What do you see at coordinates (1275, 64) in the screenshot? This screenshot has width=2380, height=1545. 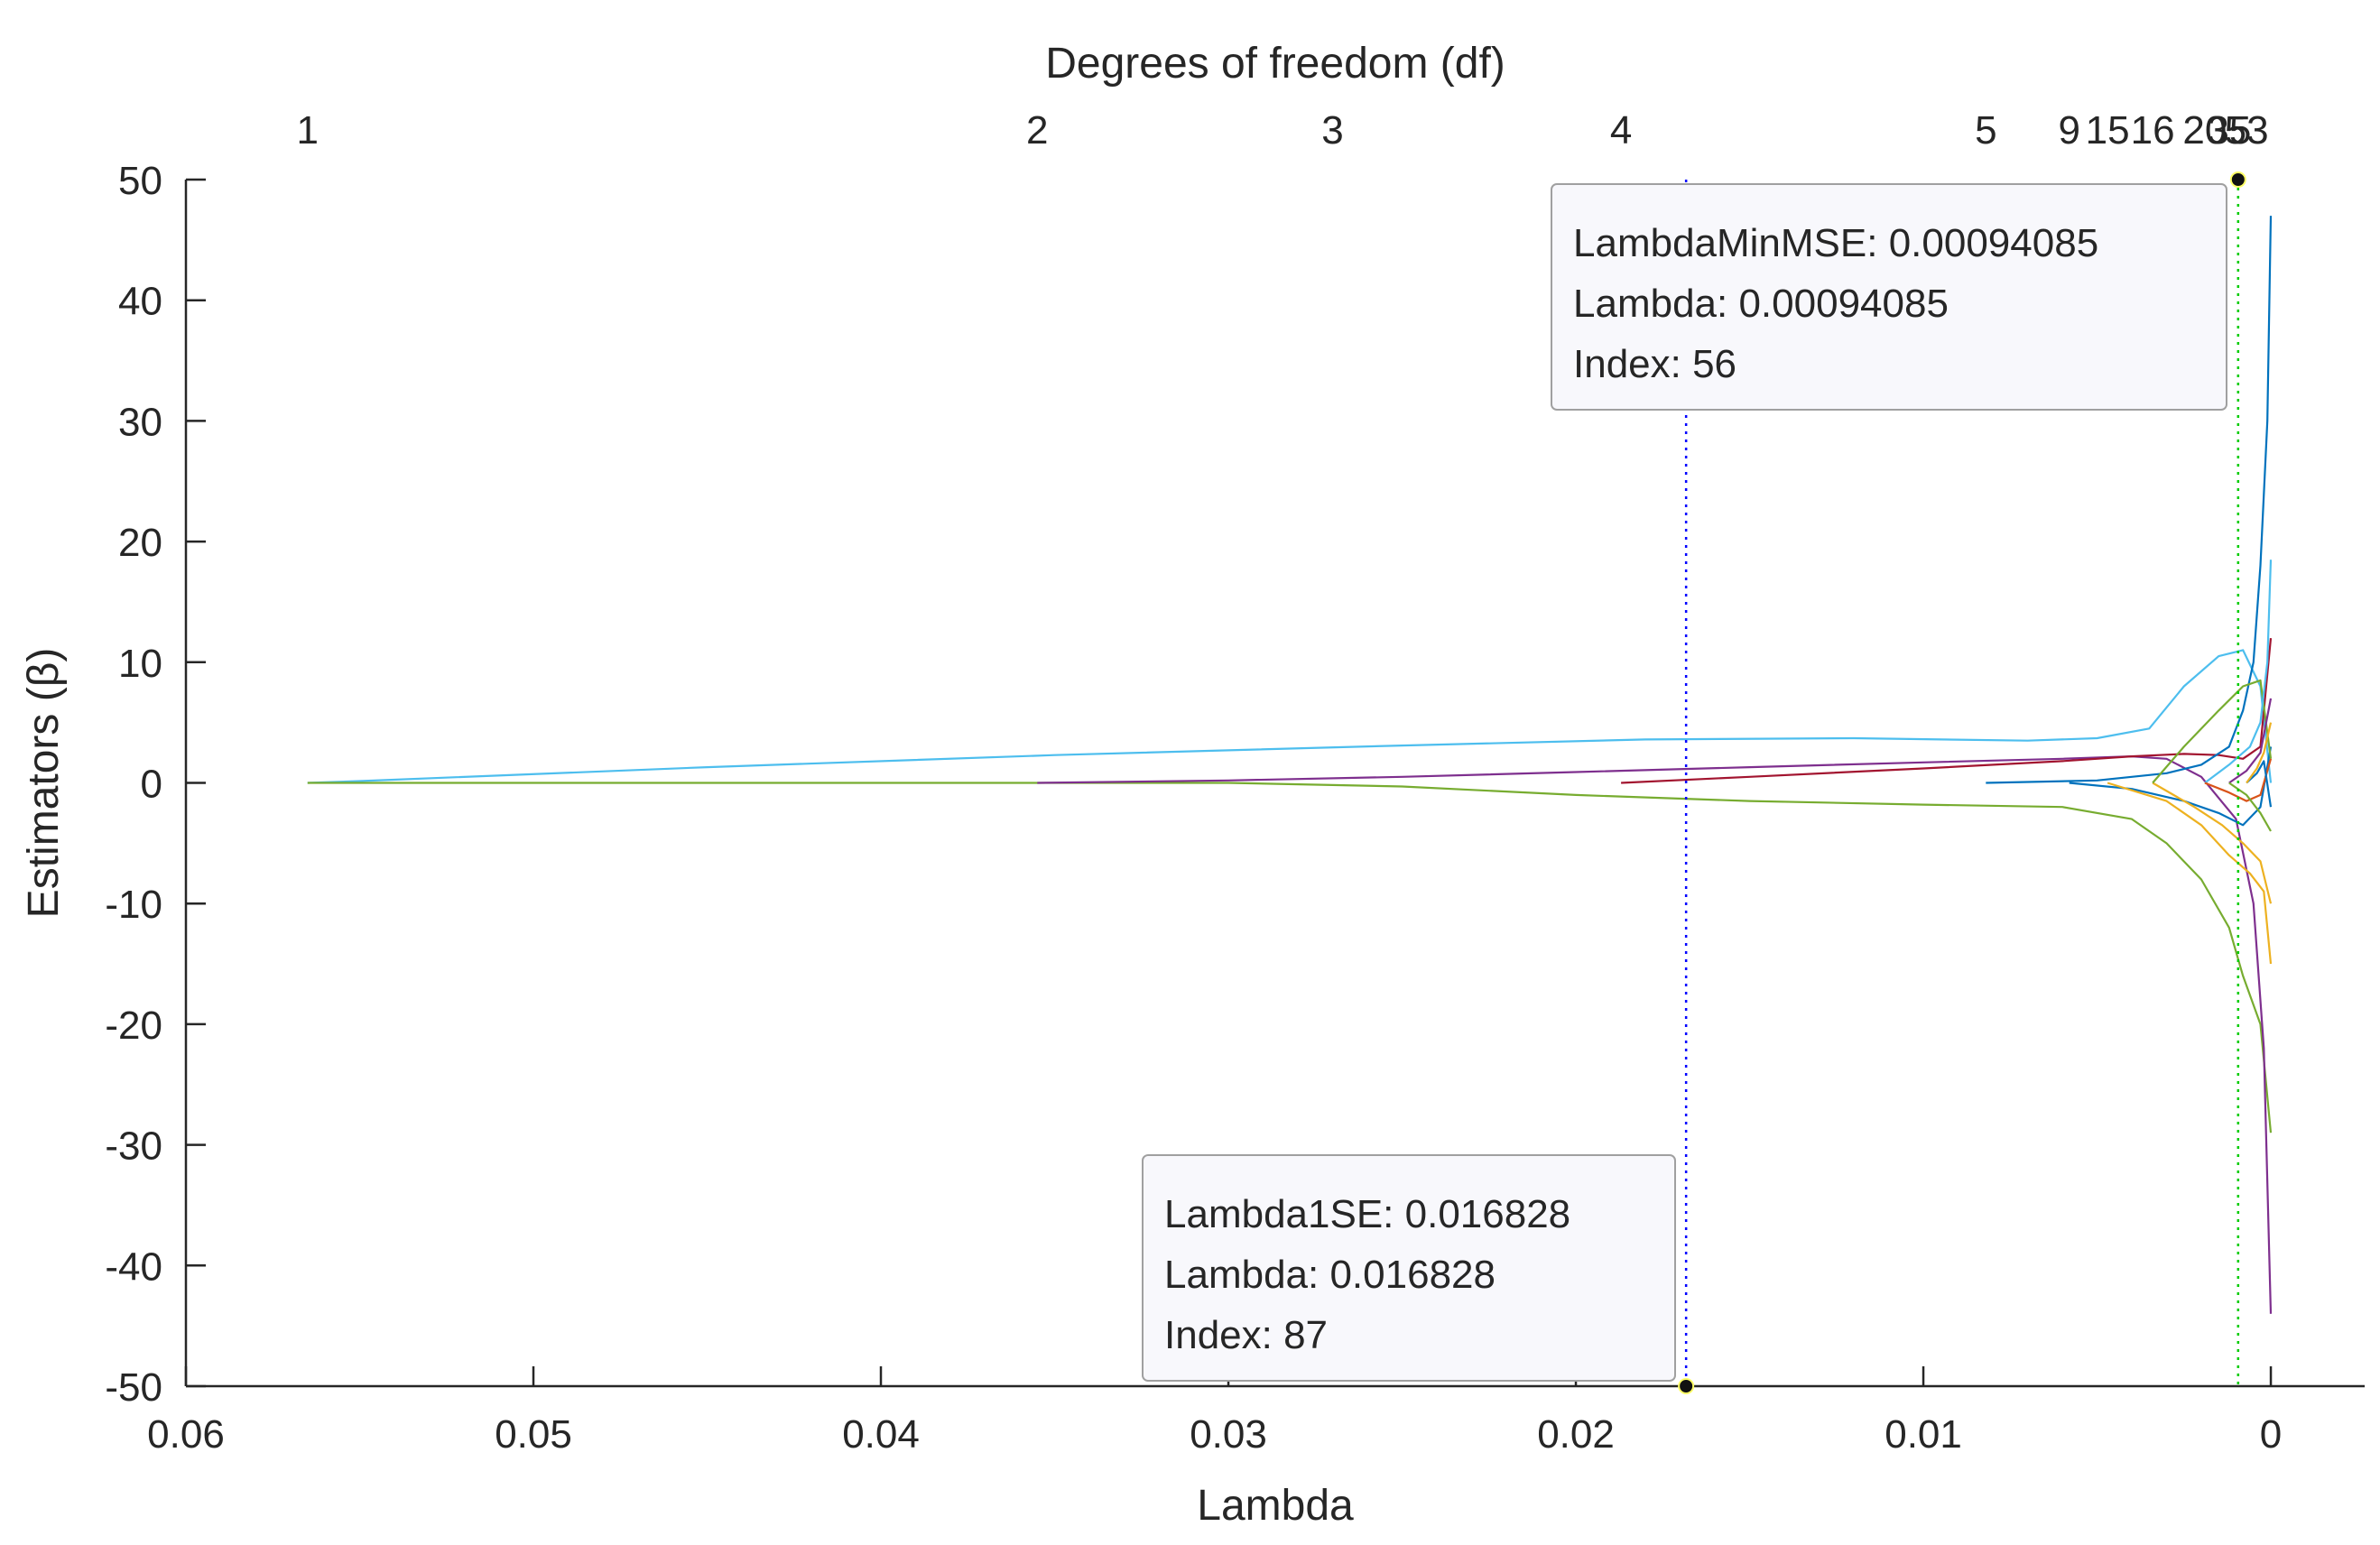 I see `top-axis-title: Degrees of freedom (df)` at bounding box center [1275, 64].